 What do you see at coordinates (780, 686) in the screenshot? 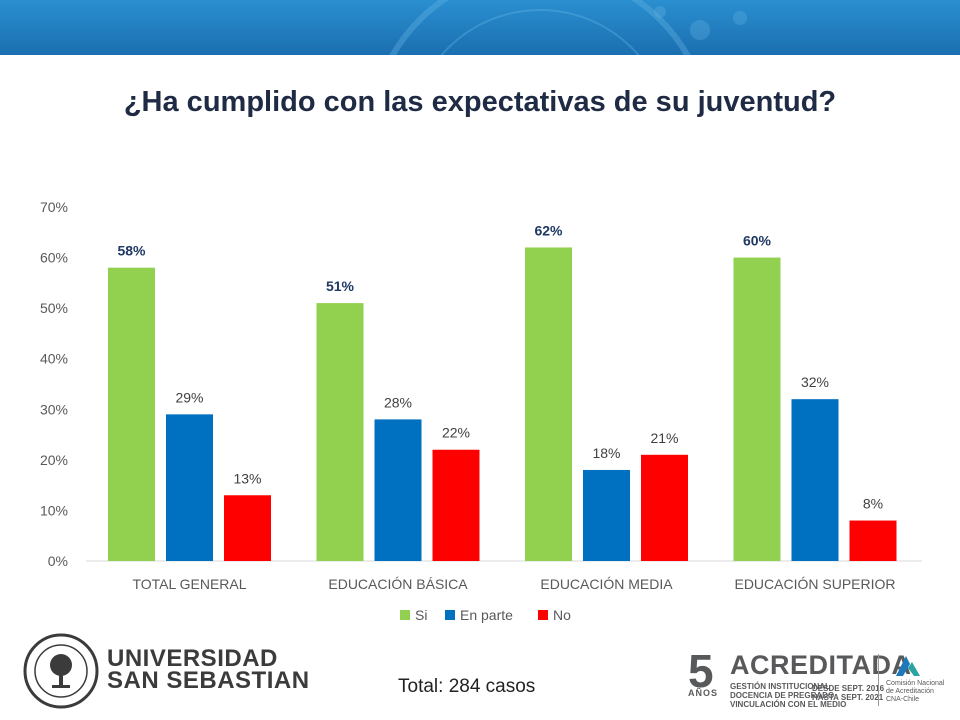
I see `accreditation-area: GESTIÓN INSTITUCIONAL` at bounding box center [780, 686].